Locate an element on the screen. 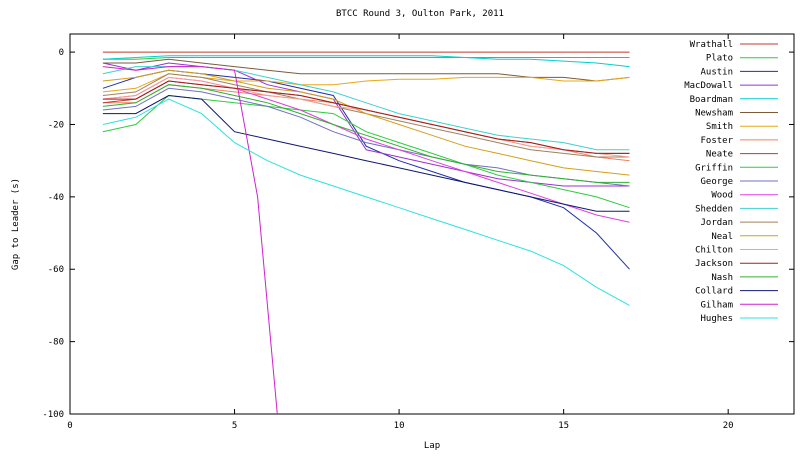 The image size is (800, 461). legend-label-newsham: Newsham is located at coordinates (714, 114).